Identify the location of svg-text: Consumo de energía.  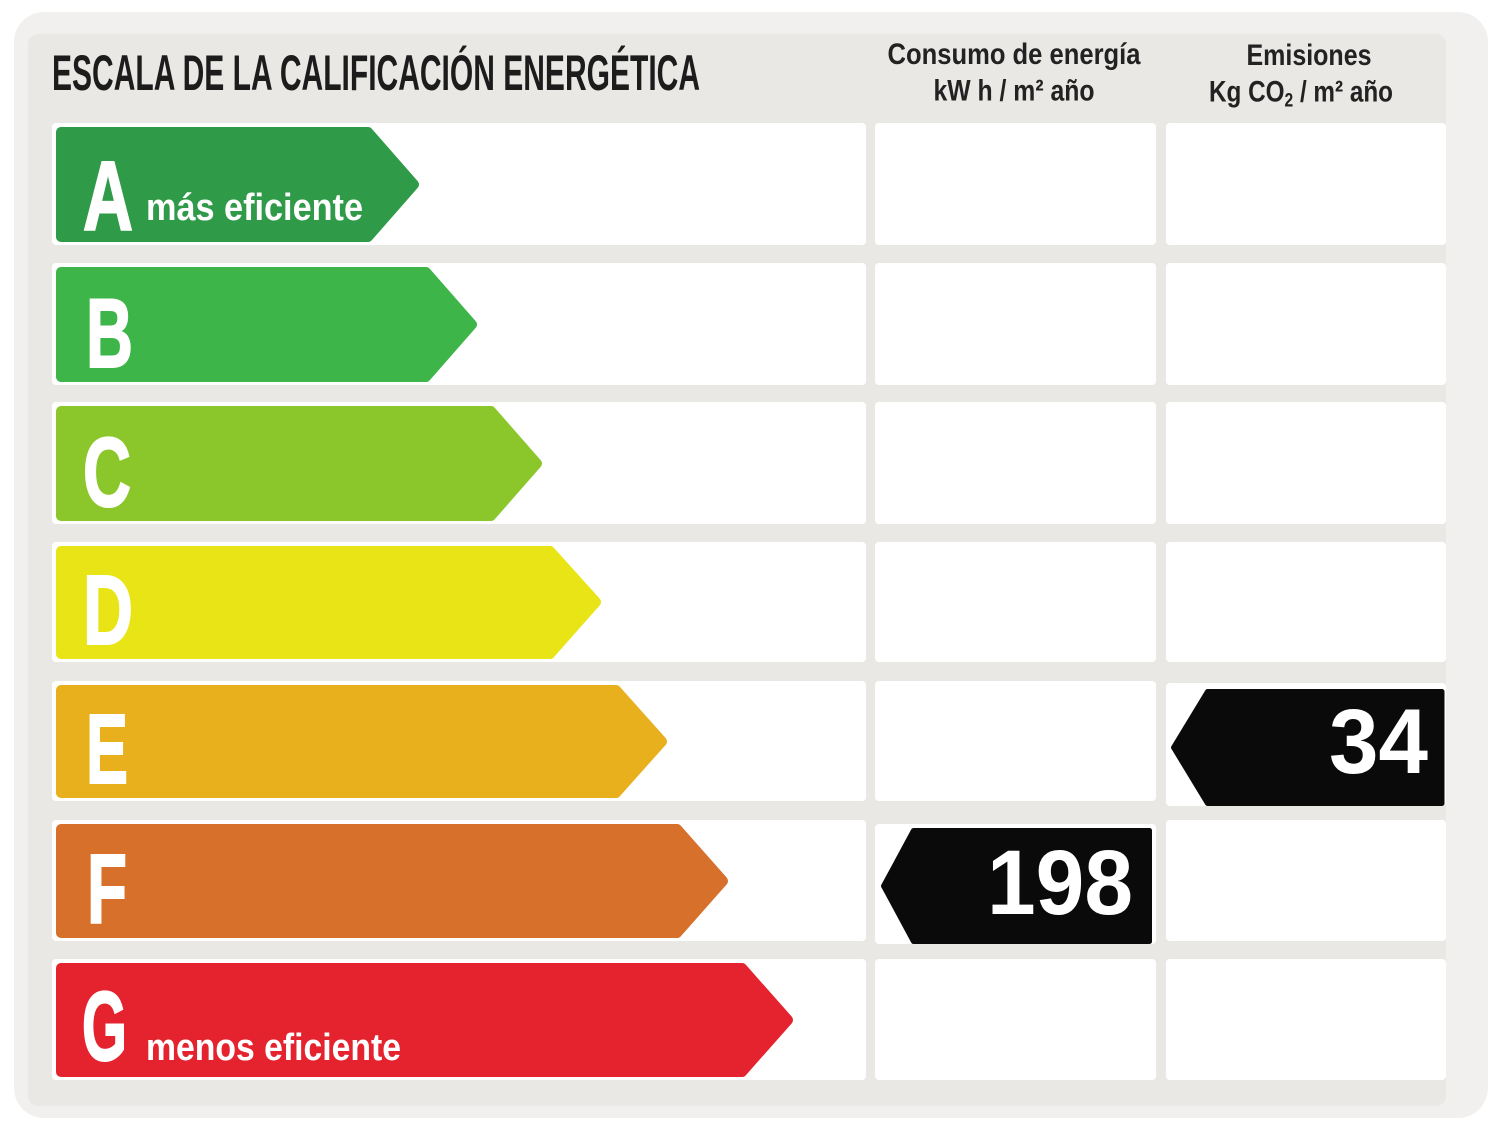
(1015, 54).